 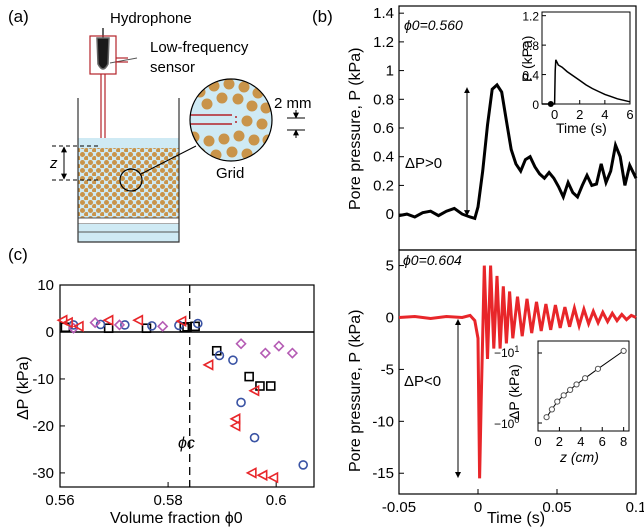 What do you see at coordinates (168, 160) in the screenshot?
I see `zoom-line` at bounding box center [168, 160].